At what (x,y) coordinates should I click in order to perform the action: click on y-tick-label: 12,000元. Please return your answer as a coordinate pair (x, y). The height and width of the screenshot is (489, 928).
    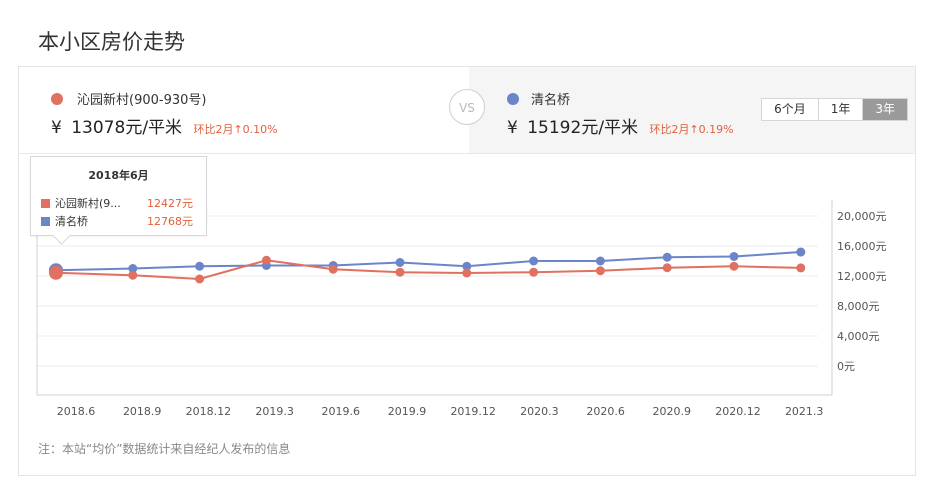
    Looking at the image, I should click on (862, 276).